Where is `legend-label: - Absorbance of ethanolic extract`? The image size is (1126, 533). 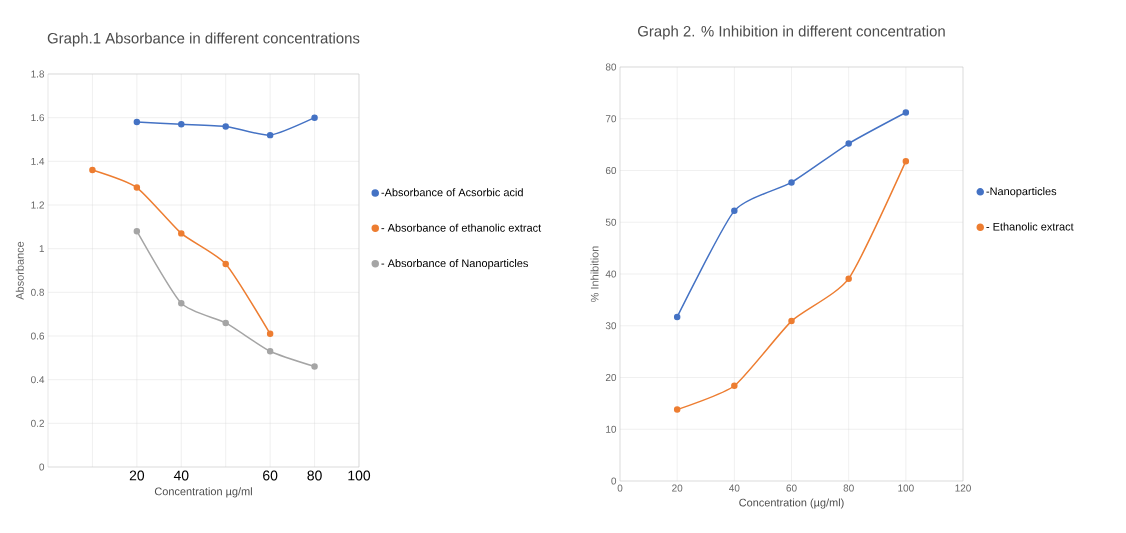
legend-label: - Absorbance of ethanolic extract is located at coordinates (461, 227).